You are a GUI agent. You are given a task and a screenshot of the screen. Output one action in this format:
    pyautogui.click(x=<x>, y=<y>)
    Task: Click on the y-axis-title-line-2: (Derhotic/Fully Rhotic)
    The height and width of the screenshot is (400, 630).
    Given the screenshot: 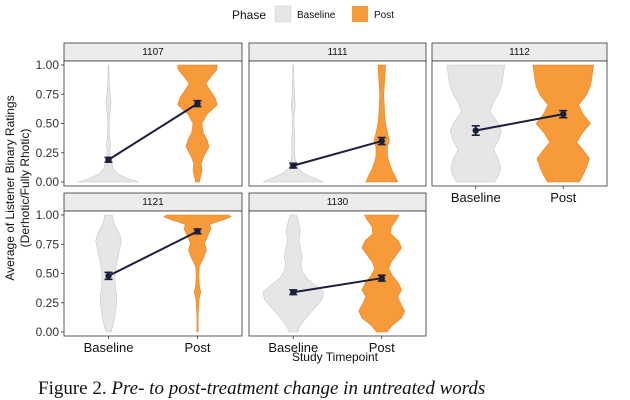 What is the action you would take?
    pyautogui.click(x=25, y=188)
    